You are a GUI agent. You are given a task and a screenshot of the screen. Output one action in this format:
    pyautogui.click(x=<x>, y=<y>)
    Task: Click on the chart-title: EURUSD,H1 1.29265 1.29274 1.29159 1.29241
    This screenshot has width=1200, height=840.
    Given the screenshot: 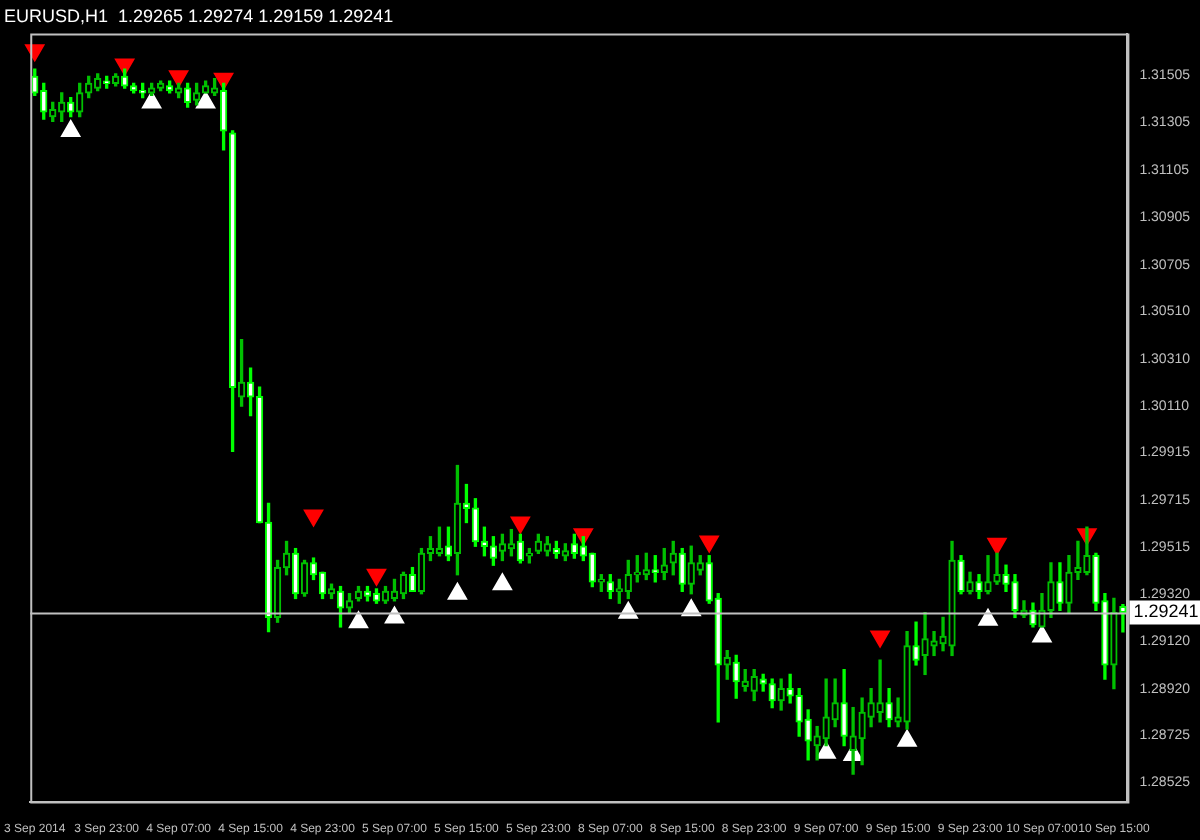 What is the action you would take?
    pyautogui.click(x=199, y=15)
    